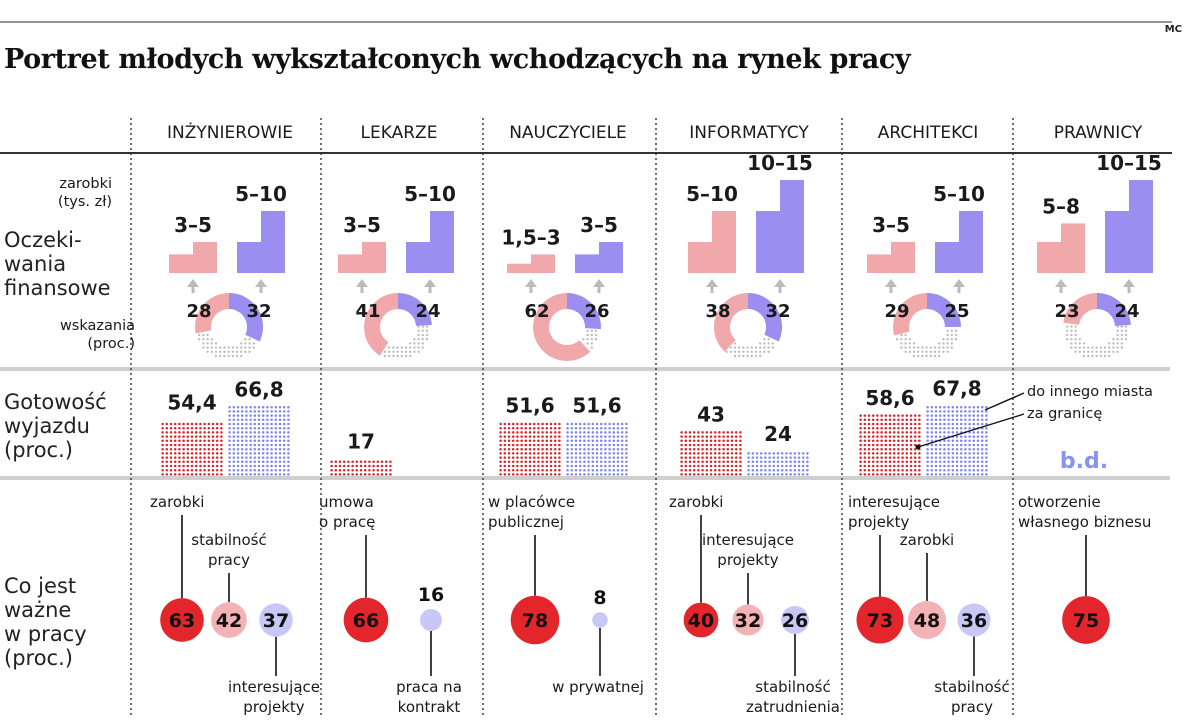  I want to click on importance-label: praca na kontrakt, so click(429, 697).